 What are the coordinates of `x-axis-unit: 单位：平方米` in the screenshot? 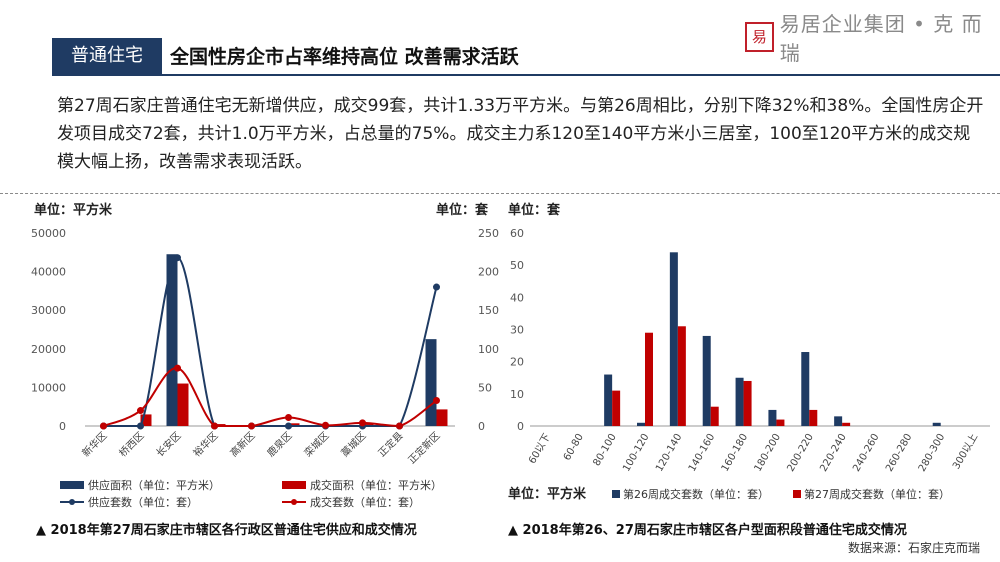 It's located at (547, 494).